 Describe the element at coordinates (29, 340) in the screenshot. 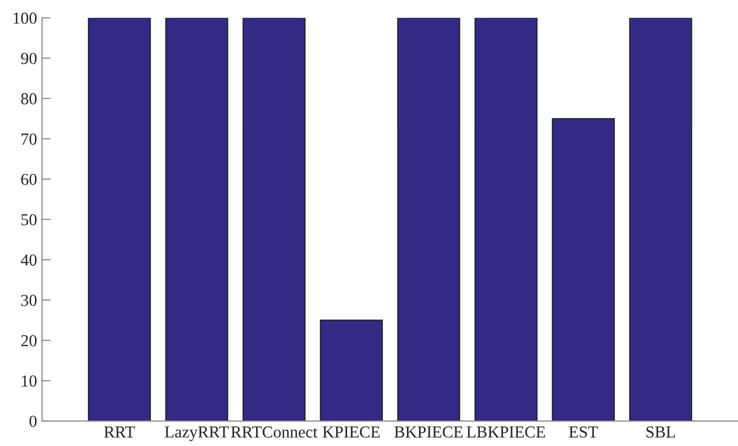

I see `y-tick-label: 20` at that location.